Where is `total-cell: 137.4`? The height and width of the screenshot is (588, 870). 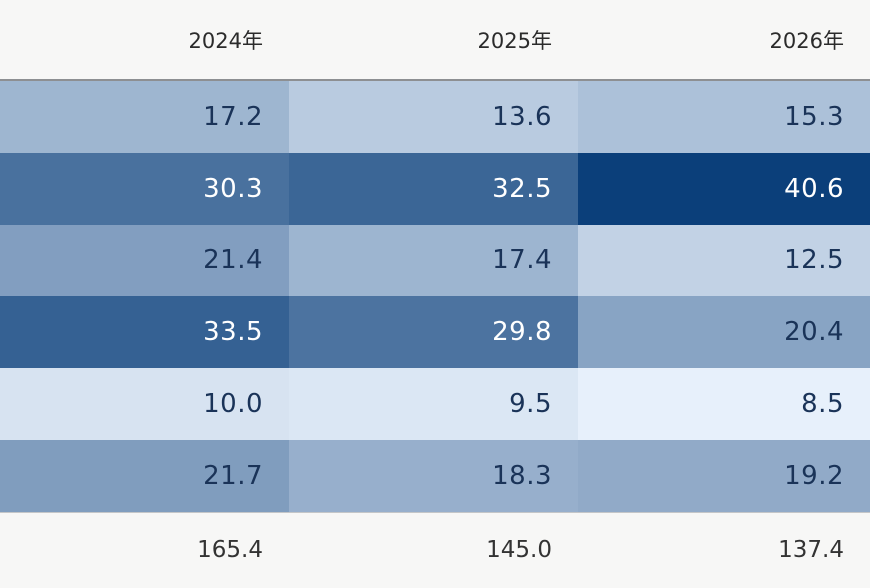
total-cell: 137.4 is located at coordinates (724, 549).